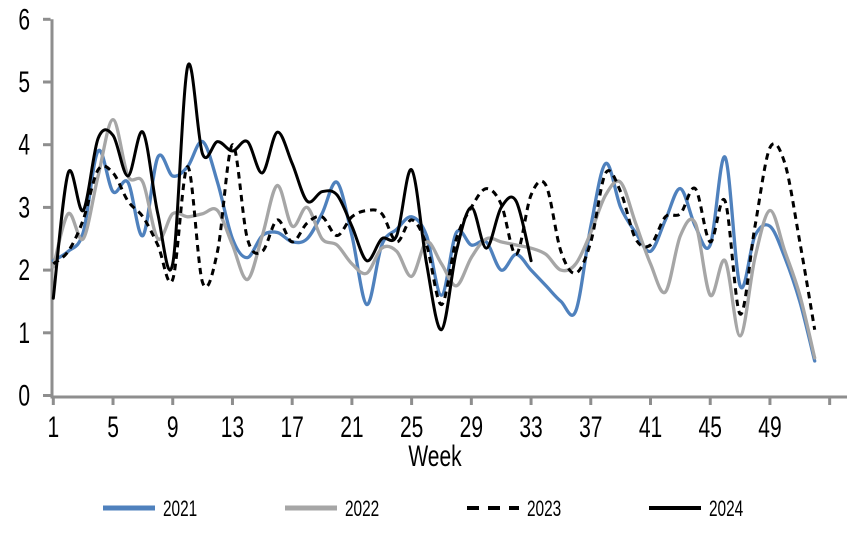 The height and width of the screenshot is (536, 852). I want to click on x-axis-tick-labels: 1 5 9 13 17 21 25 29 33 37 41 45 49, so click(414, 428).